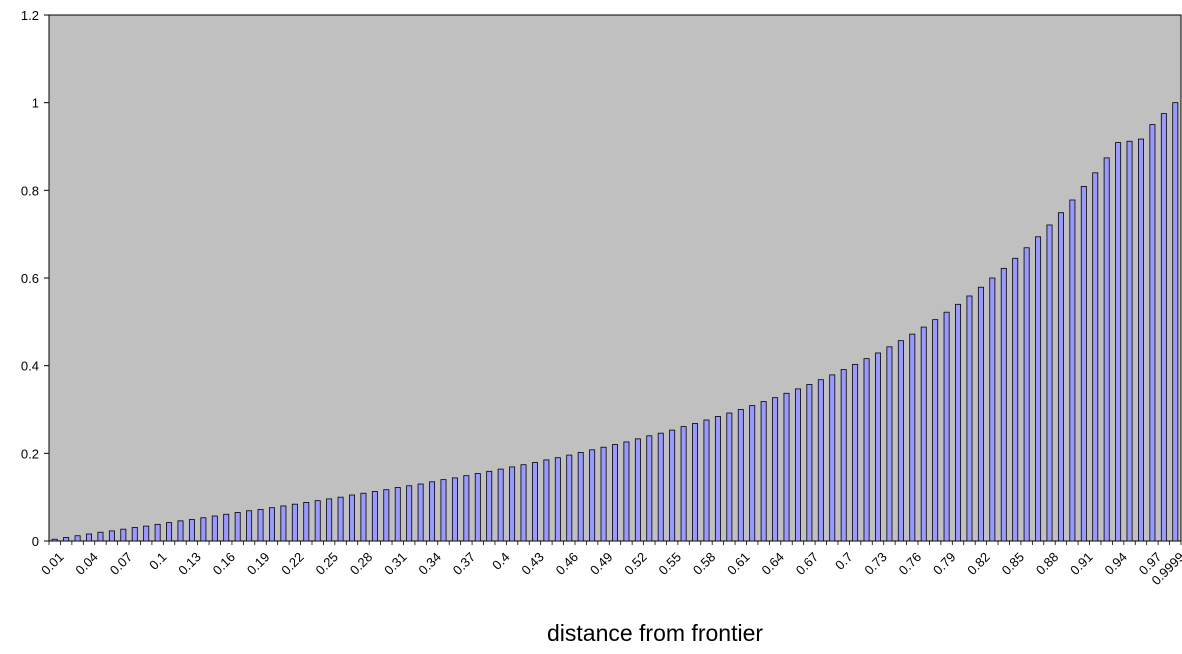  What do you see at coordinates (738, 563) in the screenshot?
I see `x-tick-label: 0.61` at bounding box center [738, 563].